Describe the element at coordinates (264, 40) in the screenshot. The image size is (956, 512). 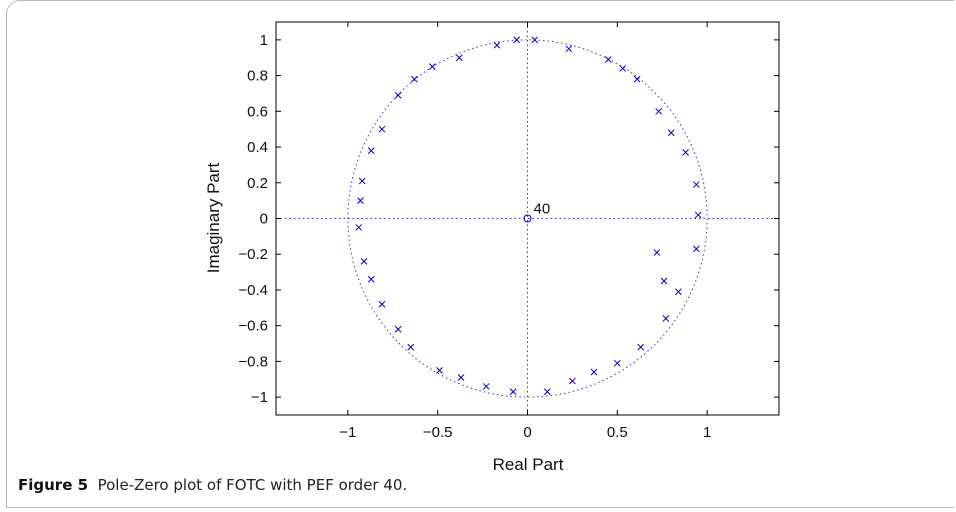
I see `y-tick-label: 1` at that location.